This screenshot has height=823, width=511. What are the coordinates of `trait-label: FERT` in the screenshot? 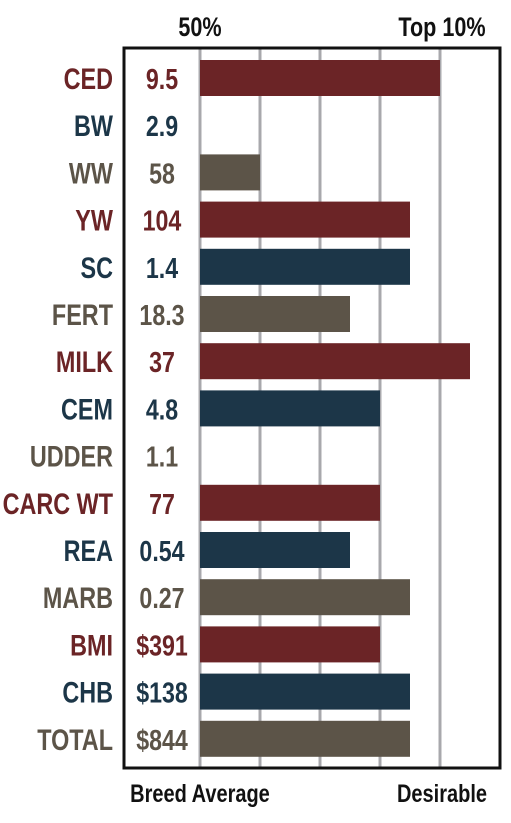 It's located at (83, 314).